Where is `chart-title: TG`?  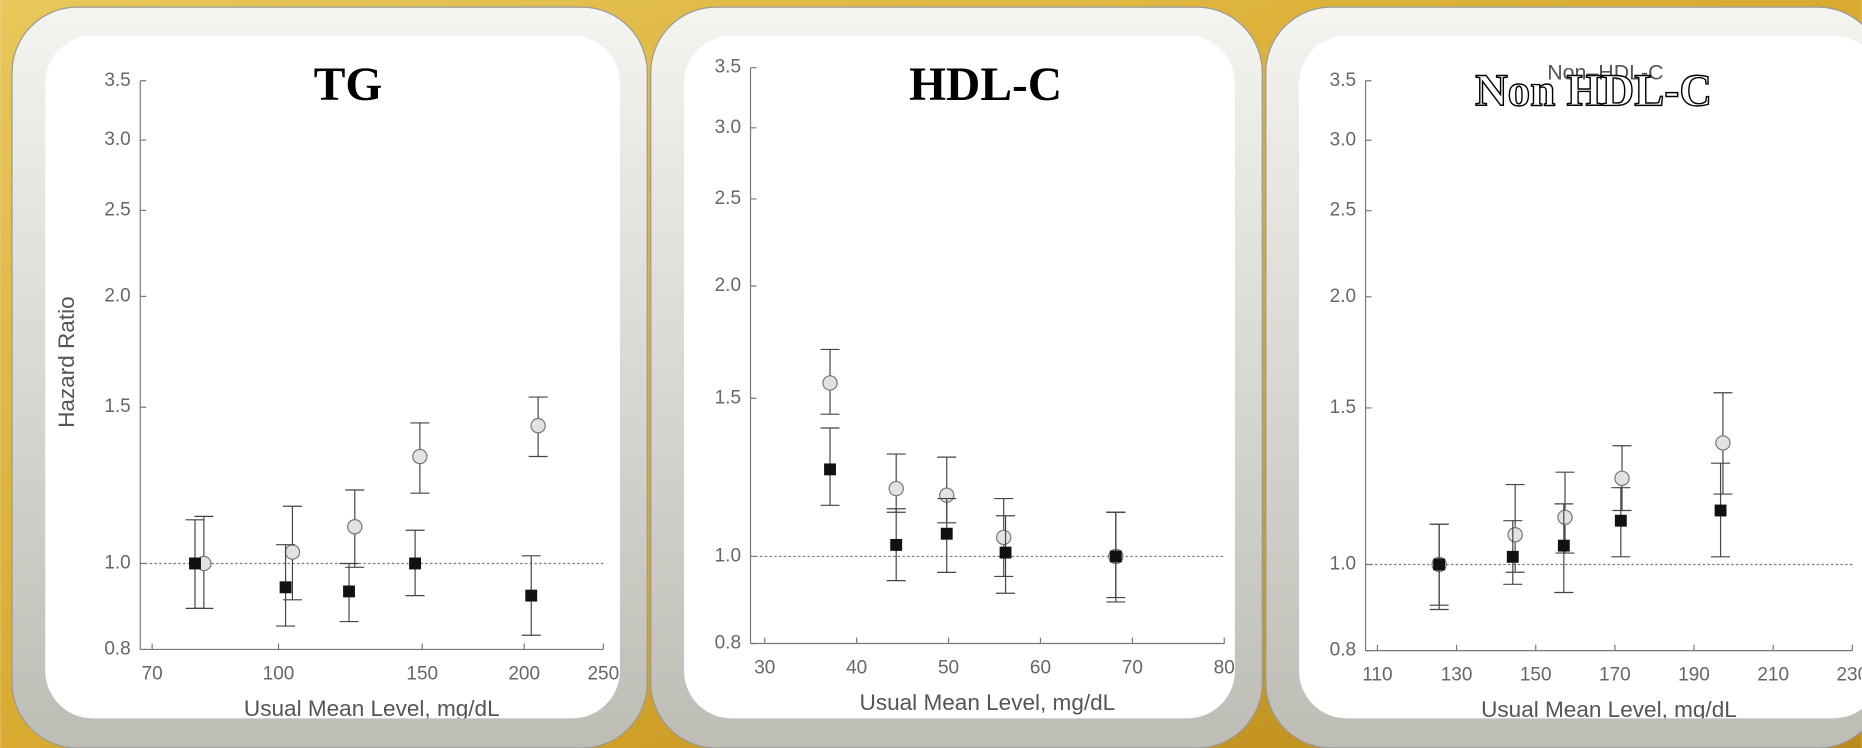
chart-title: TG is located at coordinates (348, 85).